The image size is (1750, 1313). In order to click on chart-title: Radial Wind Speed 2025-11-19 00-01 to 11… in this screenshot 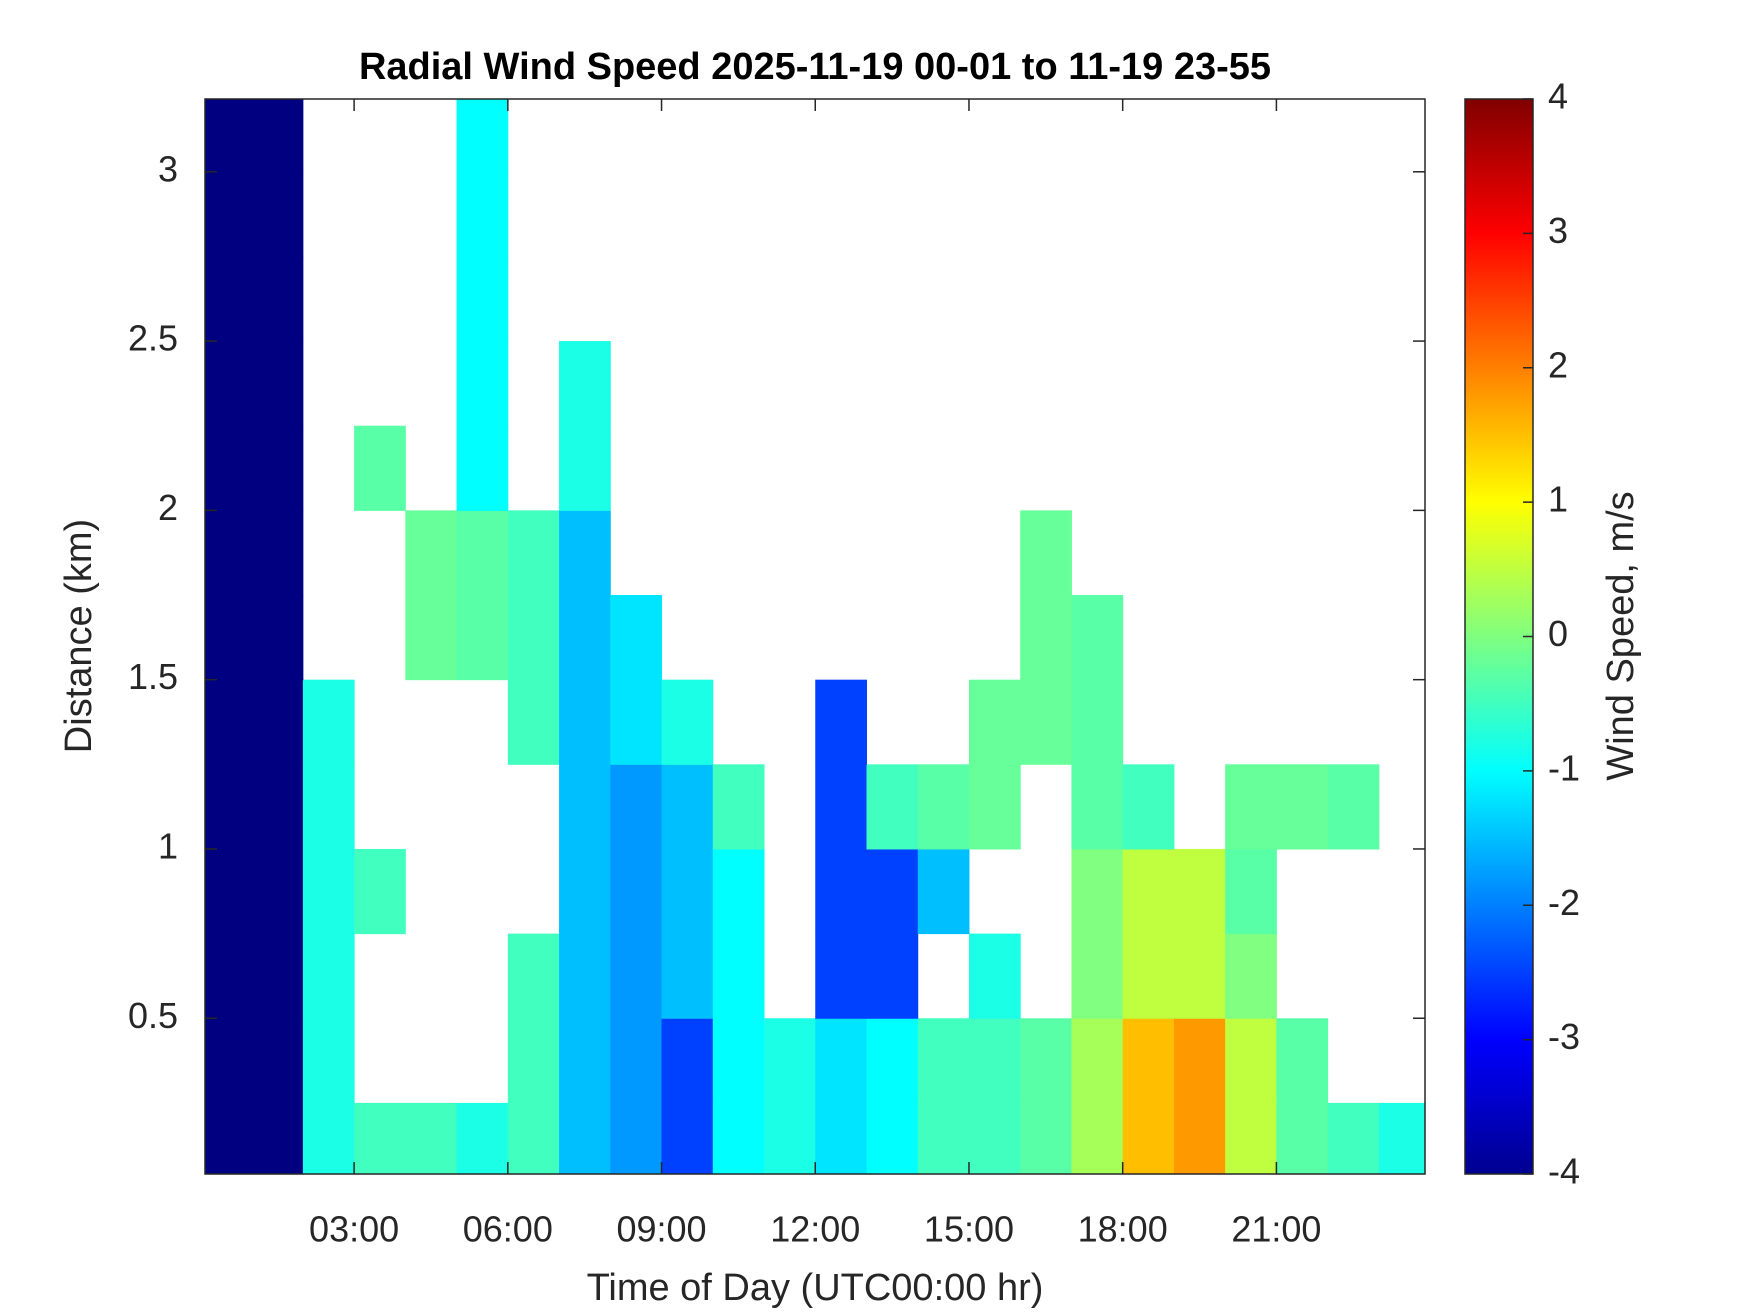, I will do `click(815, 67)`.